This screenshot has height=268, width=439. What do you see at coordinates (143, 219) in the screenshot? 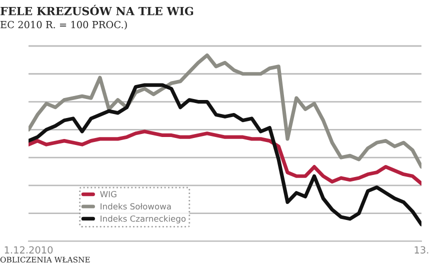
I see `legend-label: Indeks Czarneckiego` at bounding box center [143, 219].